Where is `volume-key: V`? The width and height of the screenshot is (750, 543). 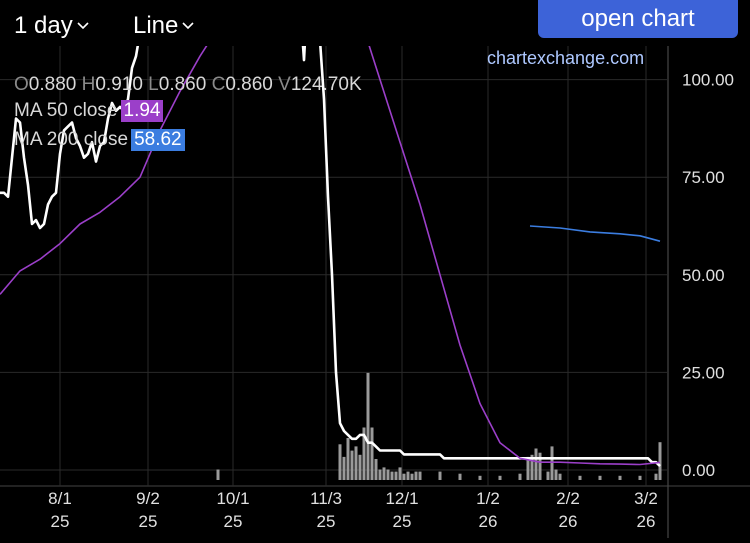
volume-key: V is located at coordinates (284, 84).